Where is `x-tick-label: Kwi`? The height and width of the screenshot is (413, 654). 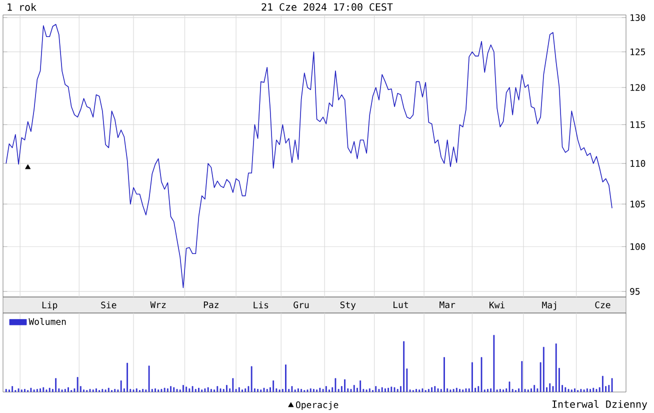
x-tick-label: Kwi is located at coordinates (497, 304).